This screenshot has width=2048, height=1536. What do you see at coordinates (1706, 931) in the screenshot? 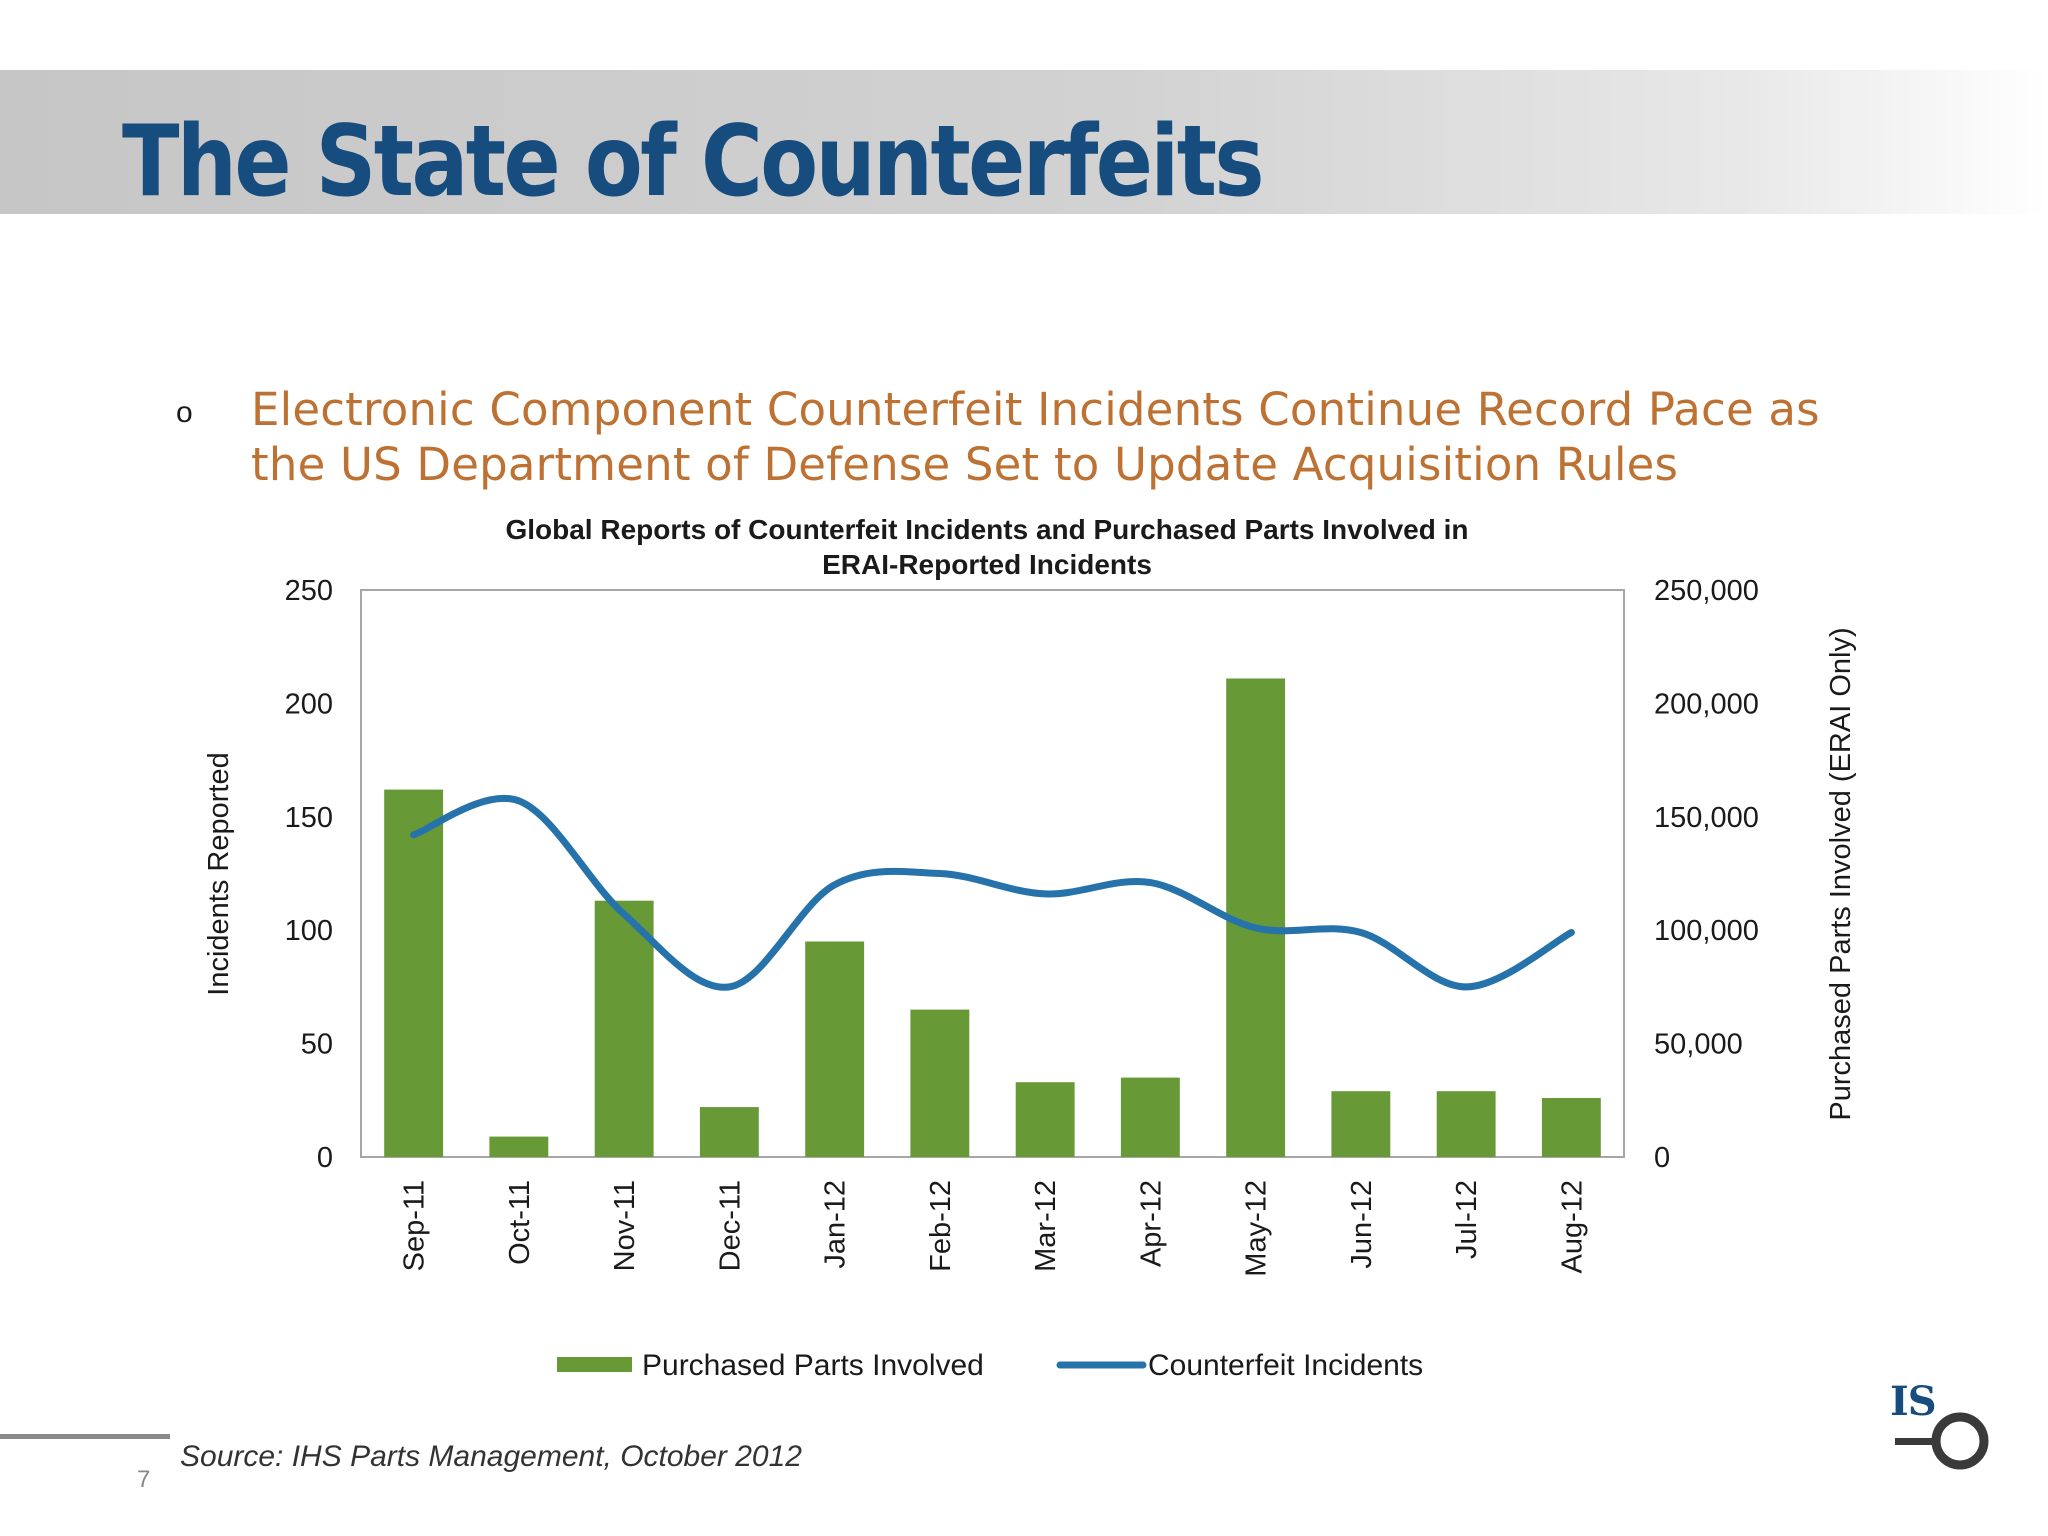
I see `y2-tick-100000: 100,000` at bounding box center [1706, 931].